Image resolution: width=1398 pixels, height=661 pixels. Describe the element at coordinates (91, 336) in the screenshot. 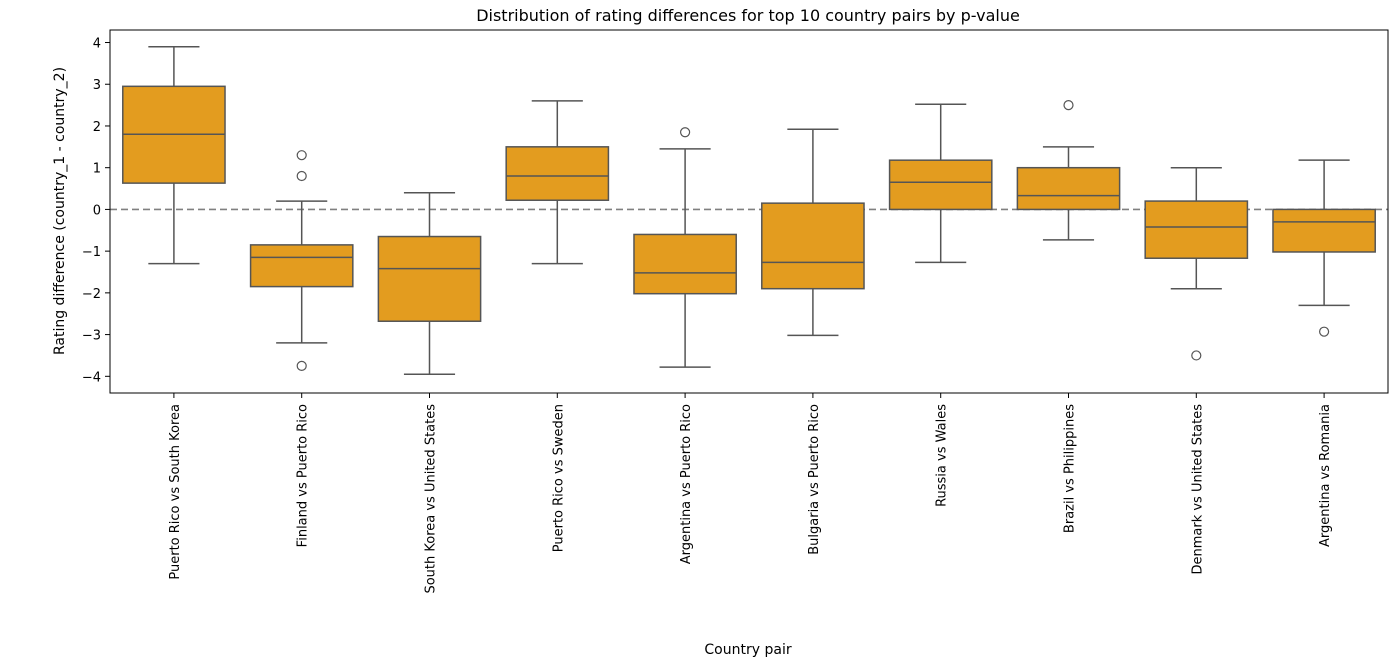

I see `y-tick-label: −3` at that location.